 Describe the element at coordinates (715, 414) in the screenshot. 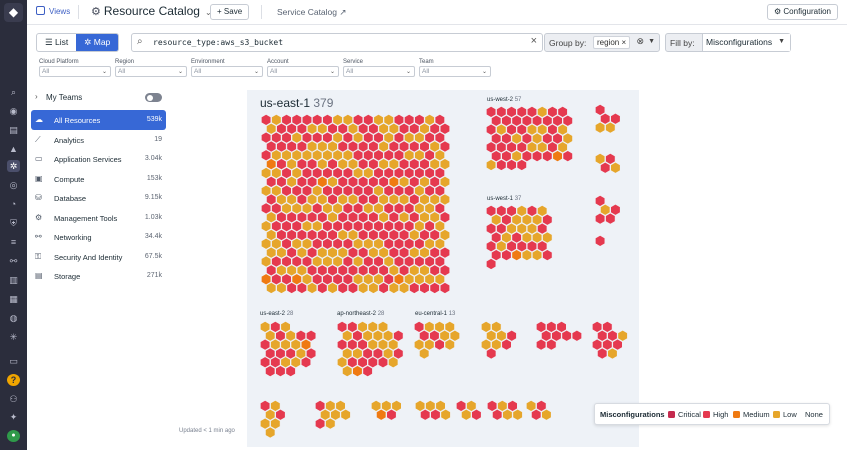

I see `legend-item-high: High` at that location.